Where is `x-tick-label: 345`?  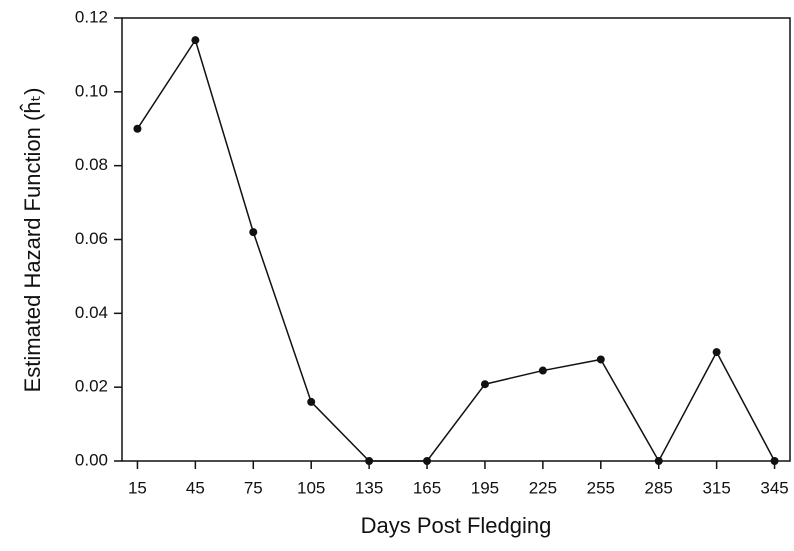
x-tick-label: 345 is located at coordinates (774, 487).